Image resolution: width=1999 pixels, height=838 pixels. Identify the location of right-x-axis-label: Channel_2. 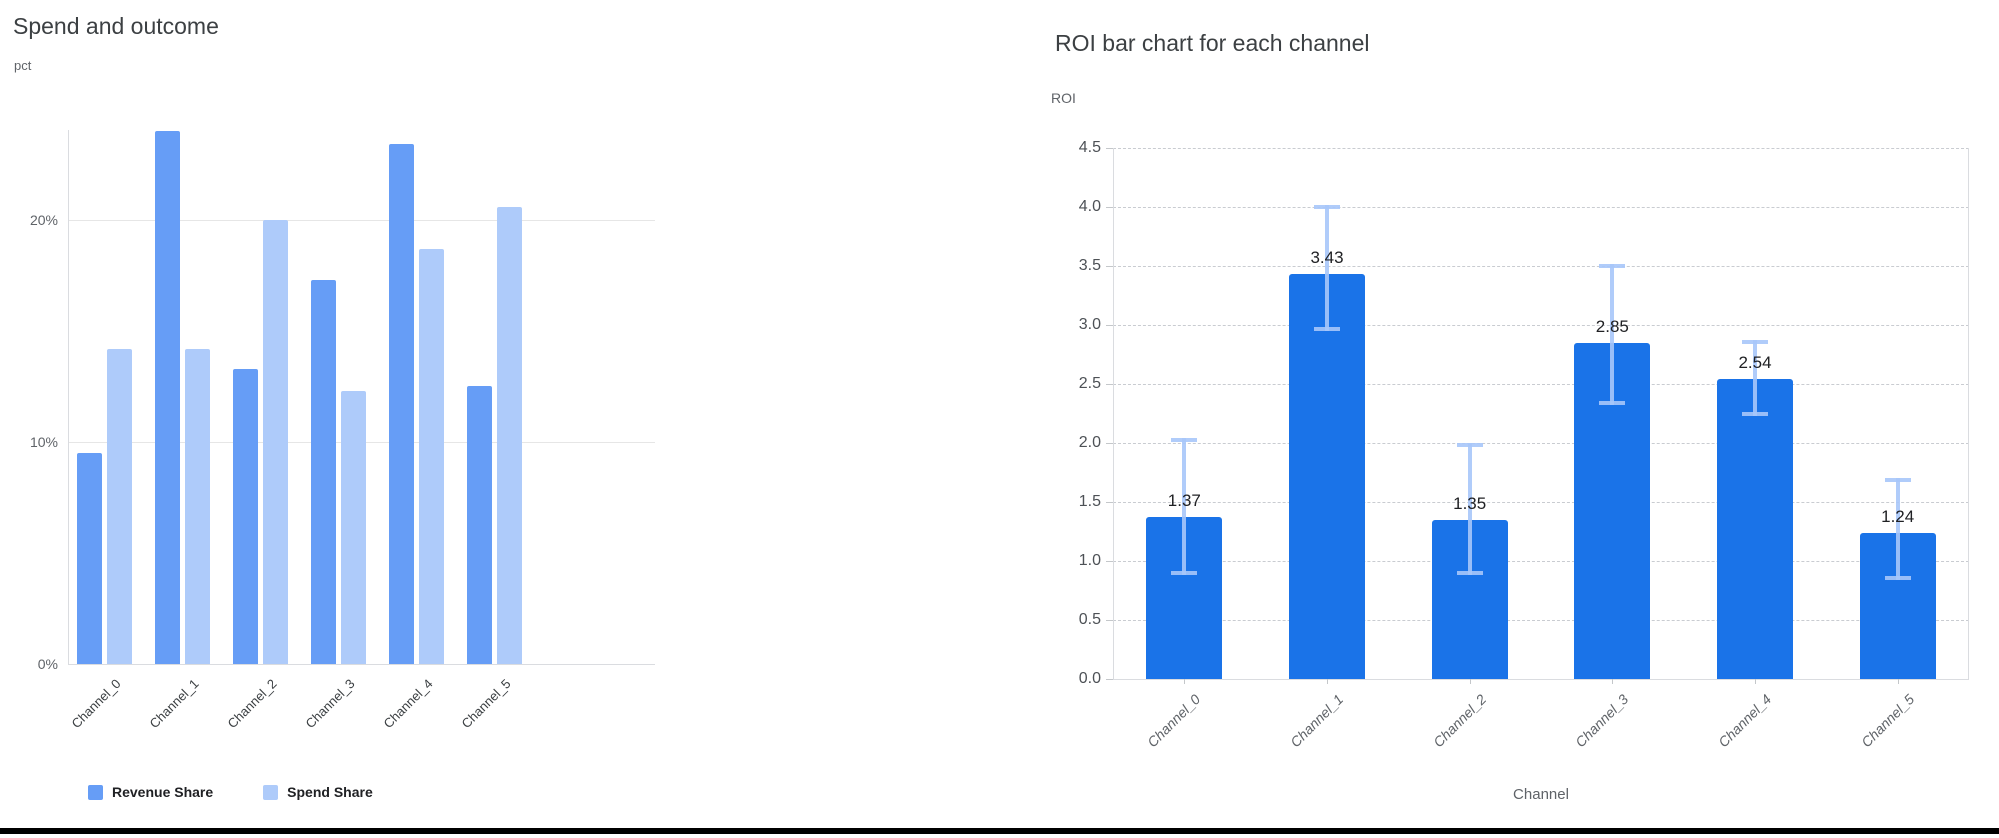
(1459, 721).